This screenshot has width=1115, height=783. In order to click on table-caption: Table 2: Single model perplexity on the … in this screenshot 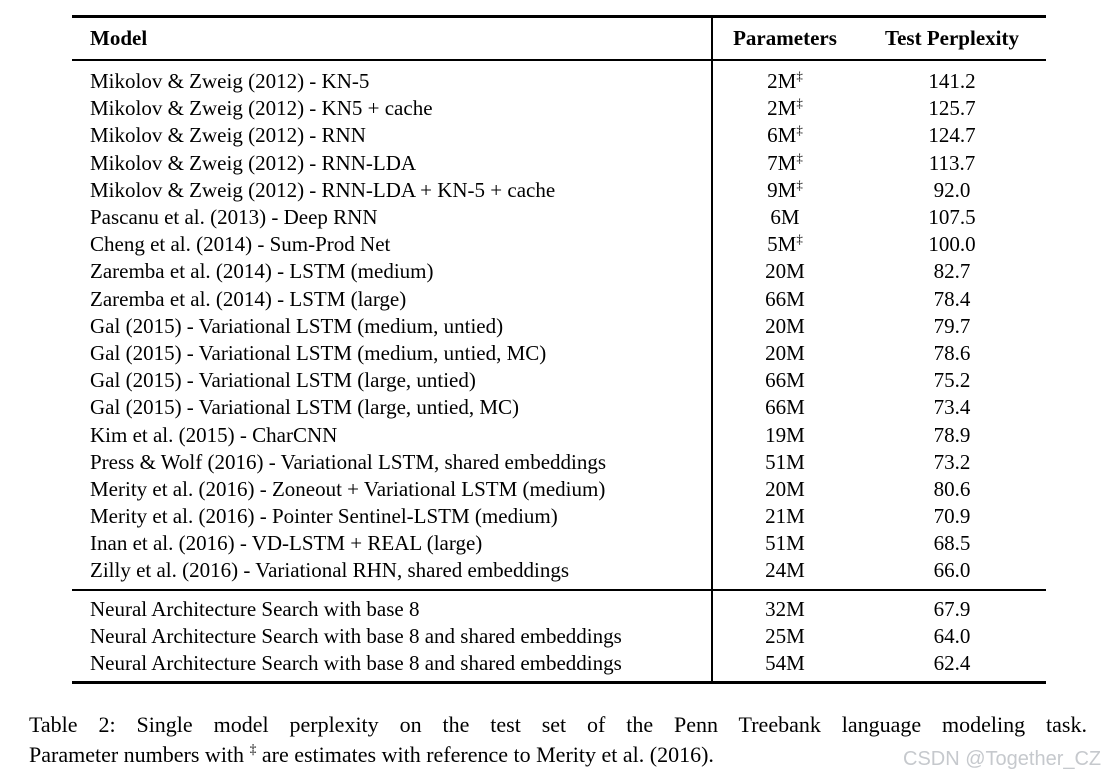, I will do `click(558, 739)`.